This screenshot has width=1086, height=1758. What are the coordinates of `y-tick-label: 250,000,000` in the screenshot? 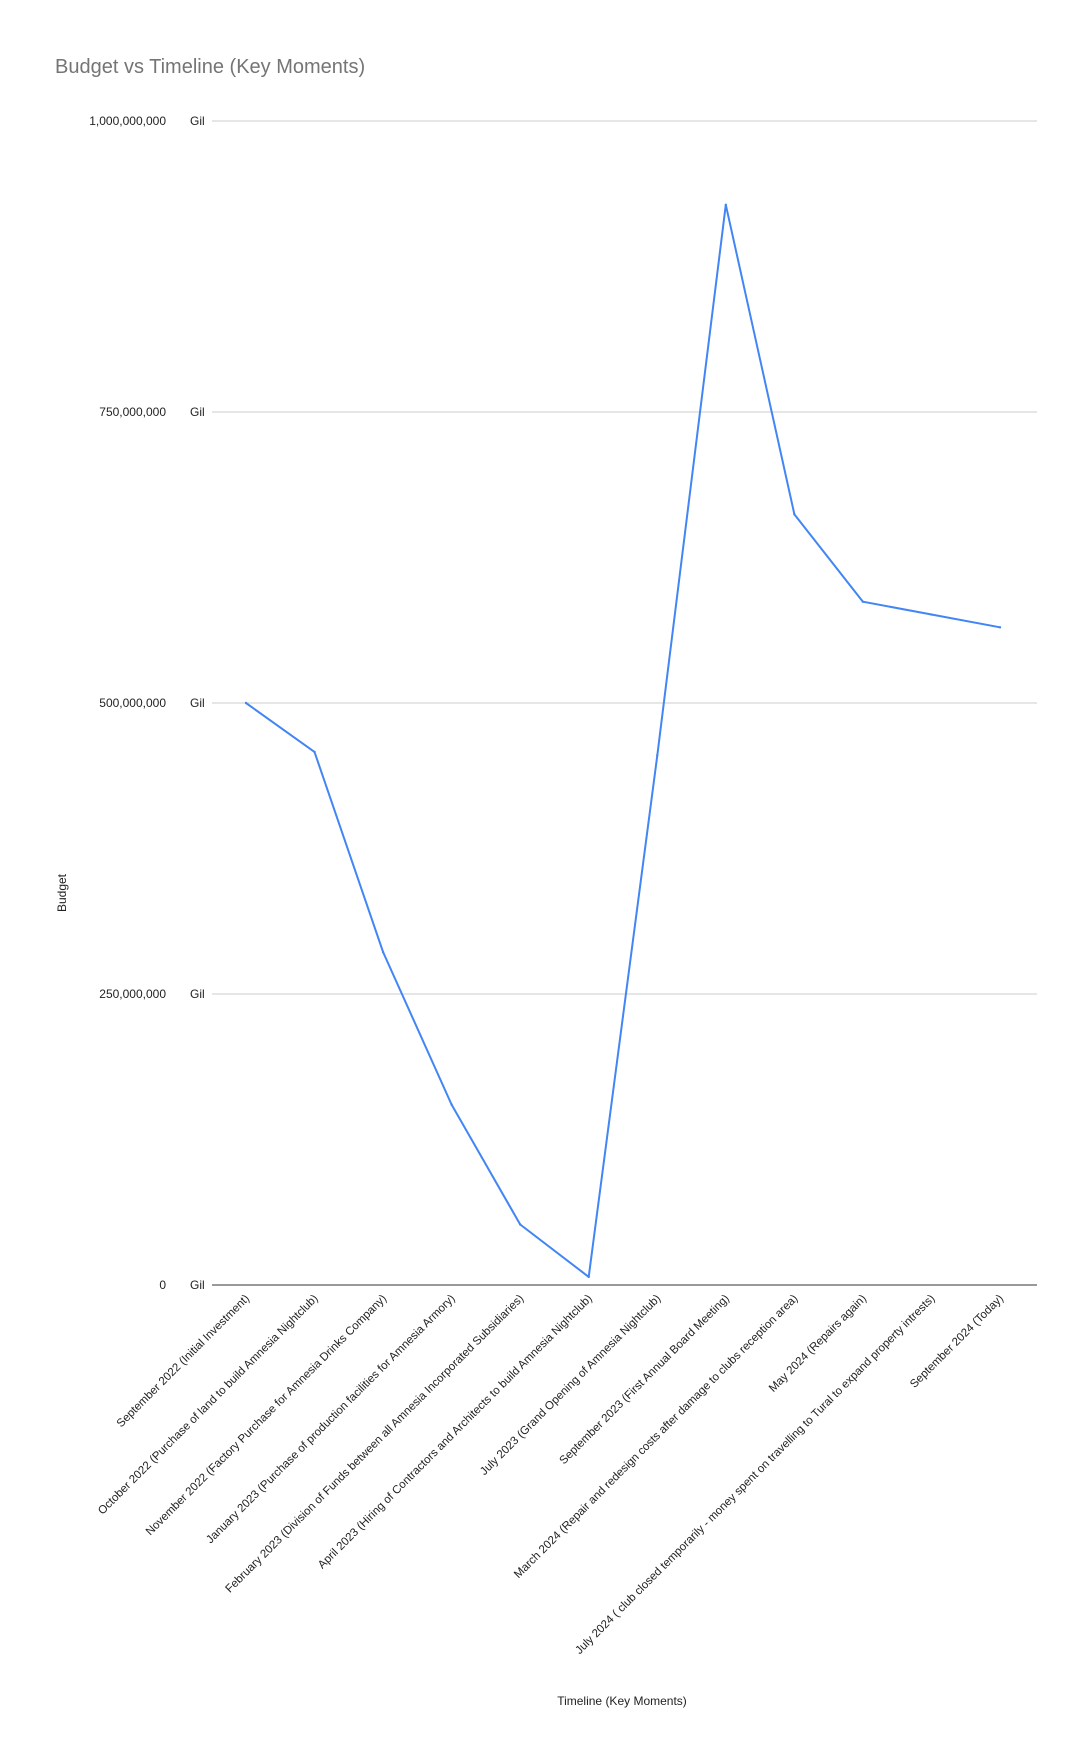 It's located at (132, 994).